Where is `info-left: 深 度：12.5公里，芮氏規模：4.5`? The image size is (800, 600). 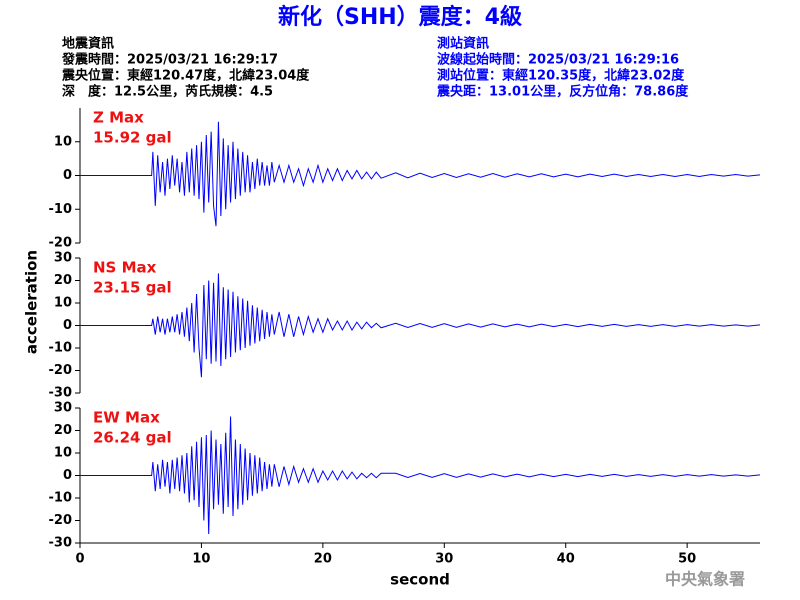 info-left: 深 度：12.5公里，芮氏規模：4.5 is located at coordinates (167, 92).